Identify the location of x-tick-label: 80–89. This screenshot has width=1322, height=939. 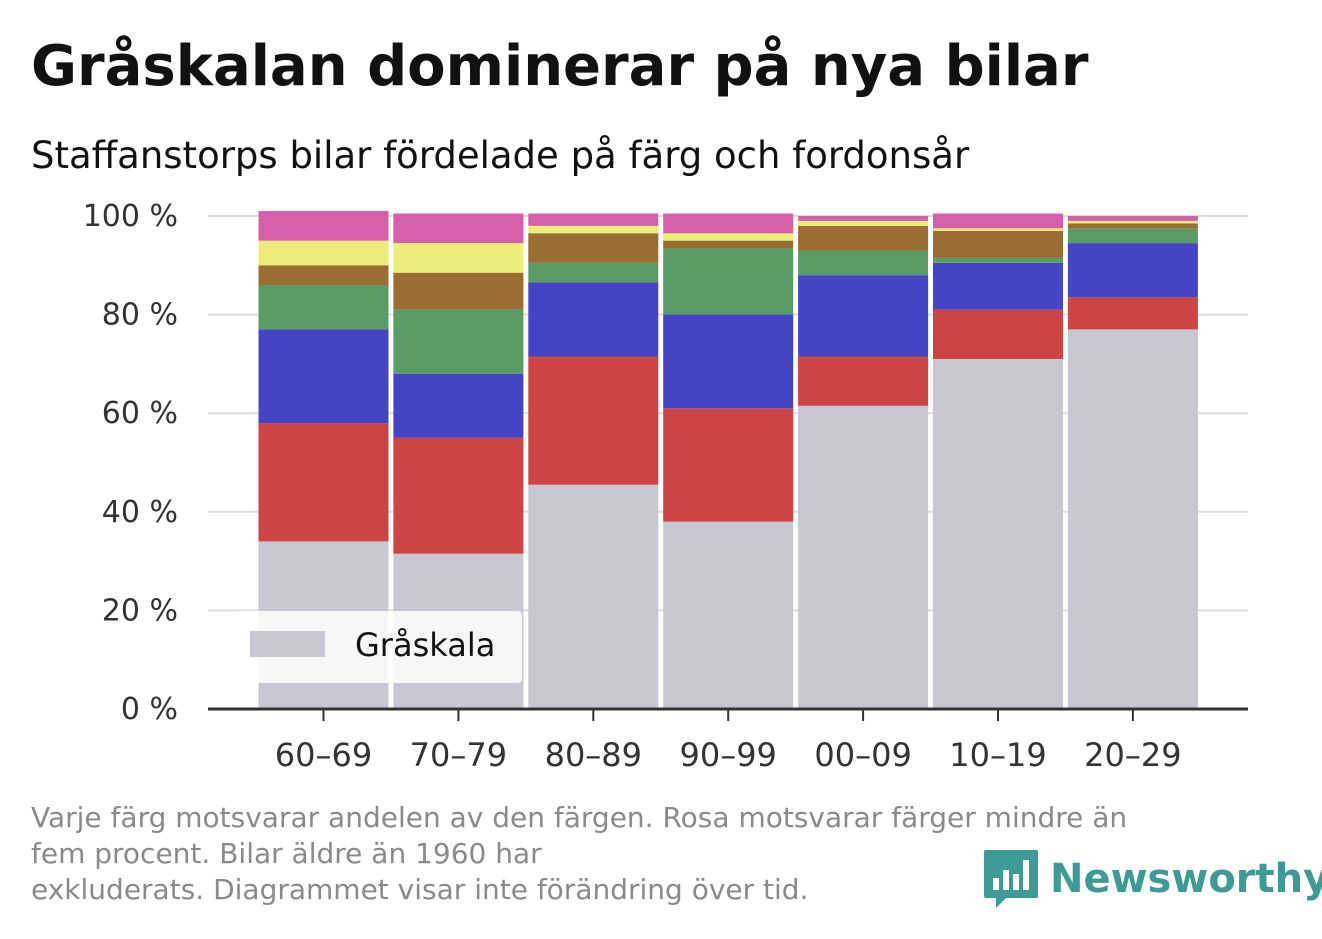
(593, 755).